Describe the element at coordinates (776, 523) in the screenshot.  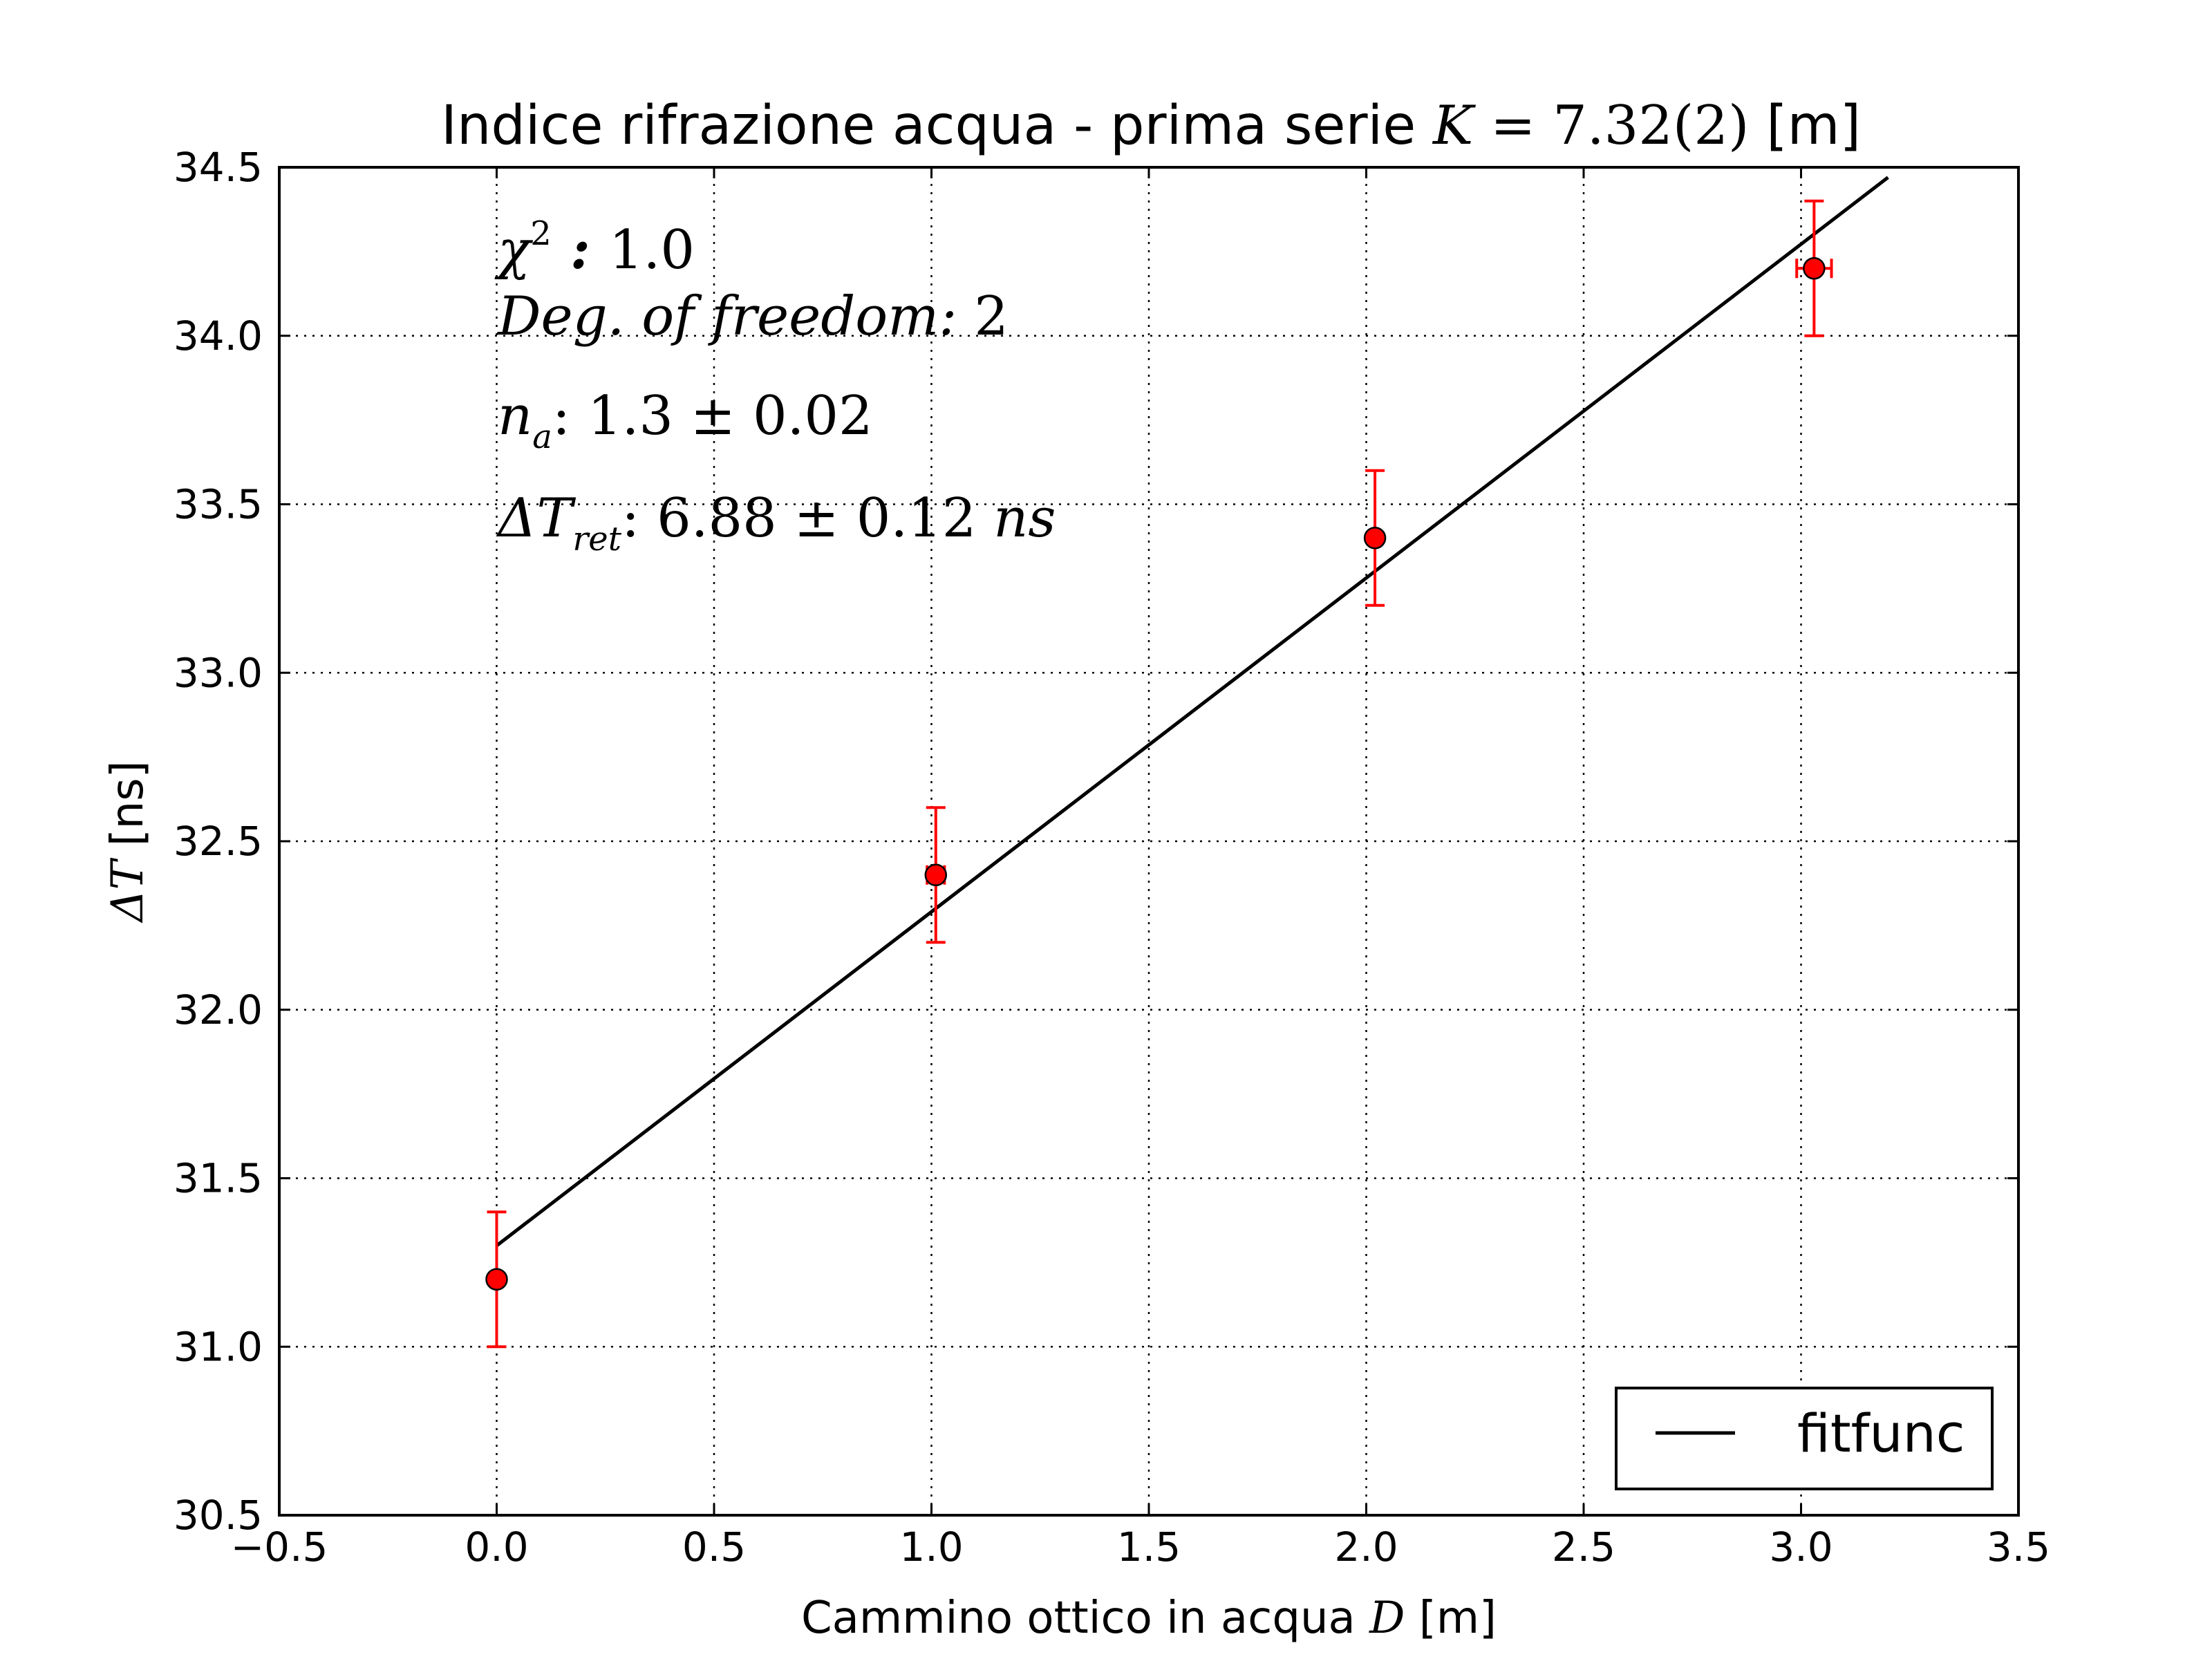
I see `delay-annotation: ΔTret: 6.88 ± 0.12 ns` at that location.